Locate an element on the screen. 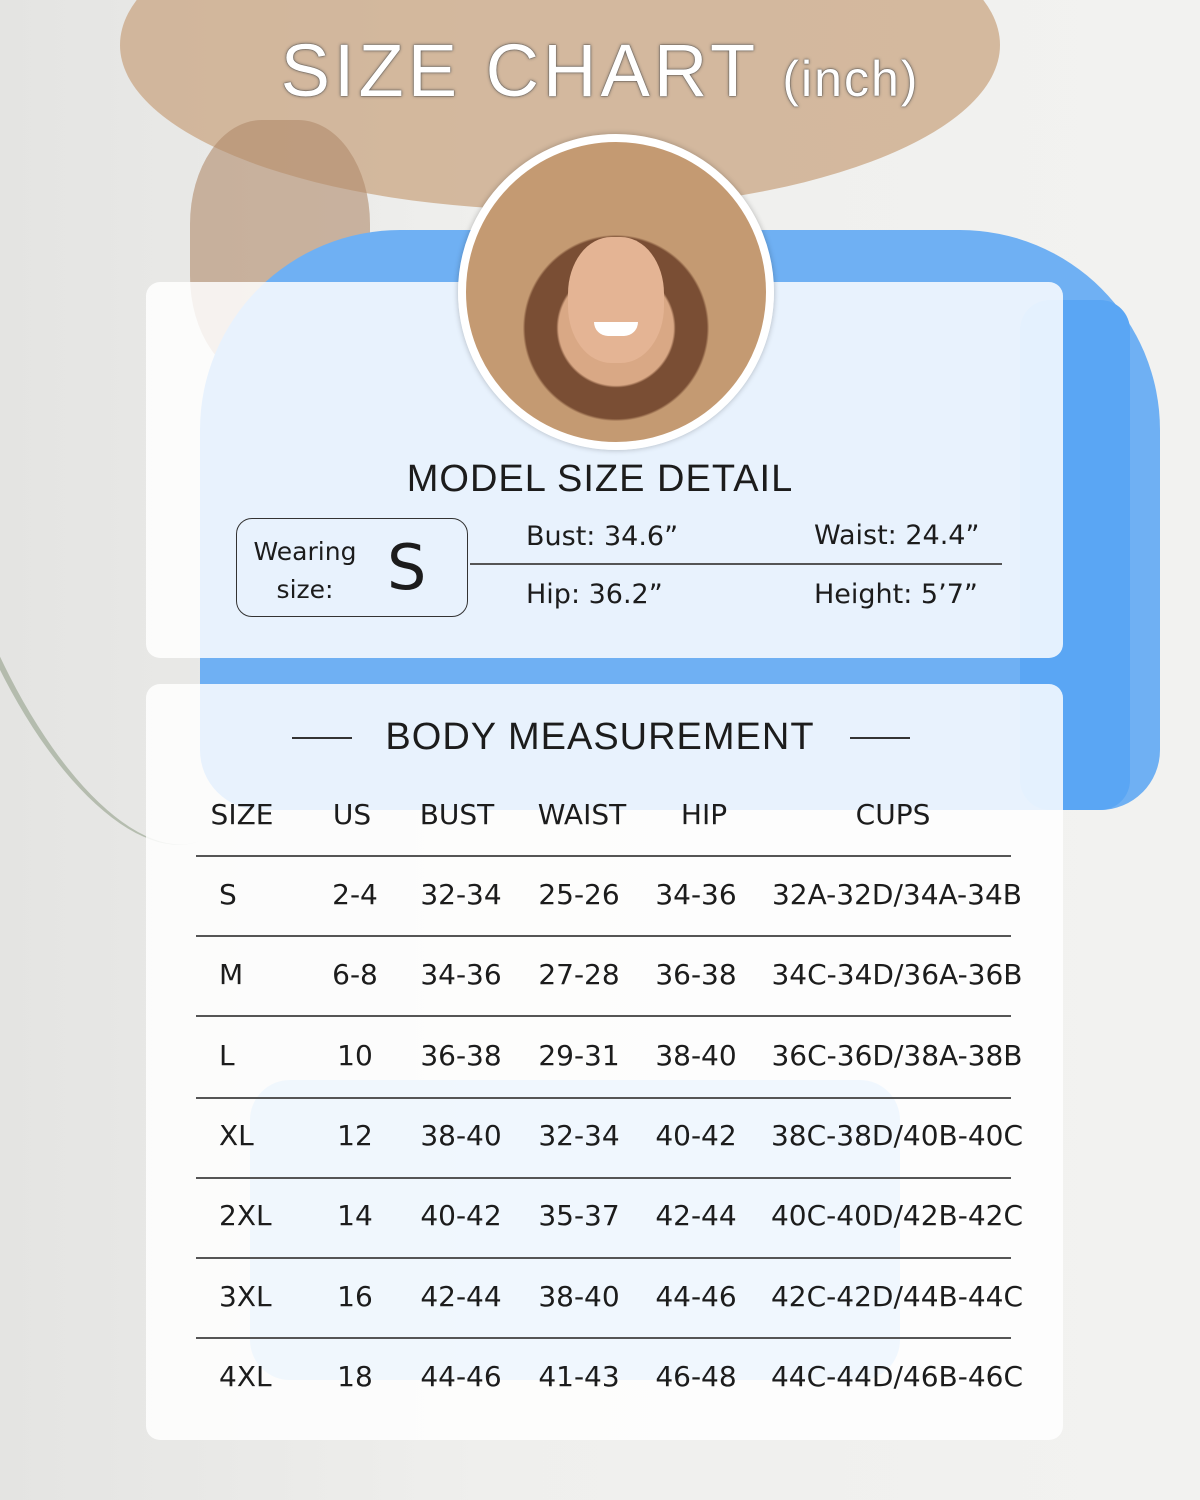 The image size is (1200, 1500). cell-size: L is located at coordinates (227, 1055).